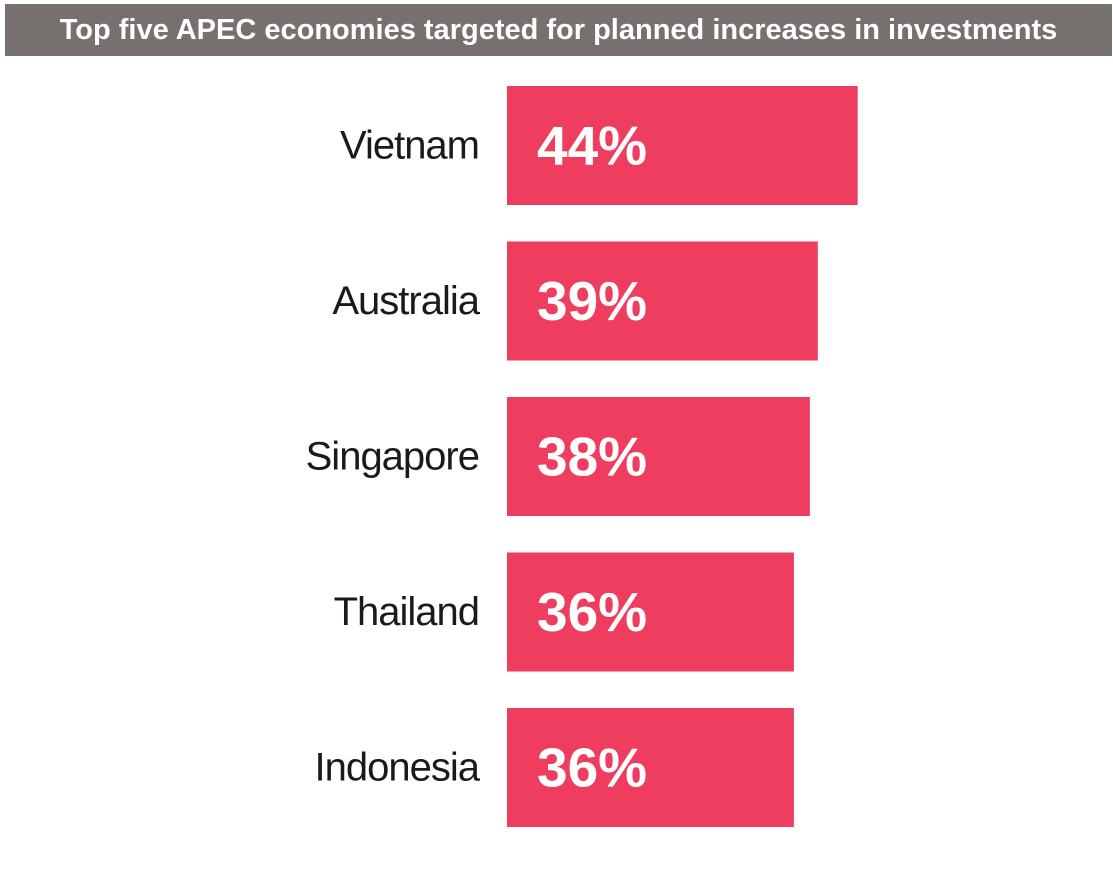 This screenshot has width=1113, height=886. I want to click on bar-vietnam, so click(682, 145).